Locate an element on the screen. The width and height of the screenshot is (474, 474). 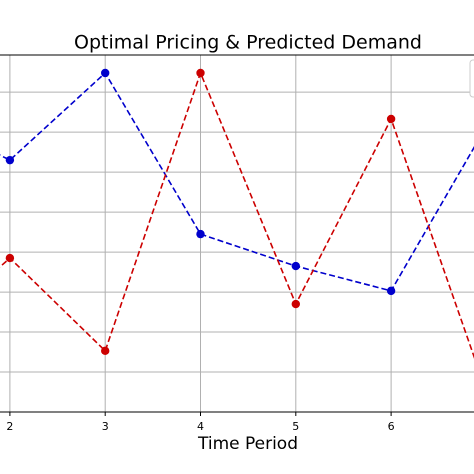
x-tick-label: 4 is located at coordinates (200, 426).